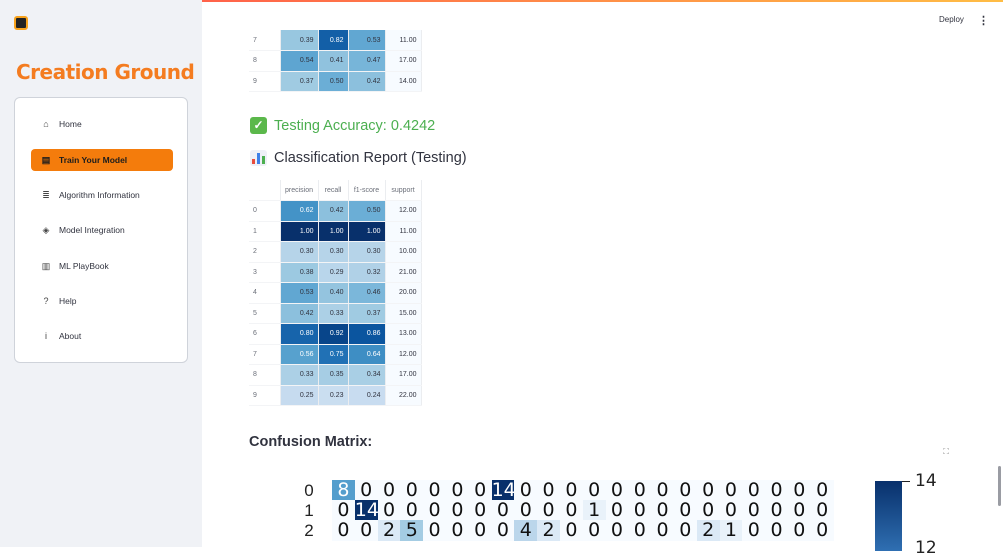 The image size is (1003, 558). I want to click on table-row: 8 0.33 0.35 0.34 17.00, so click(335, 375).